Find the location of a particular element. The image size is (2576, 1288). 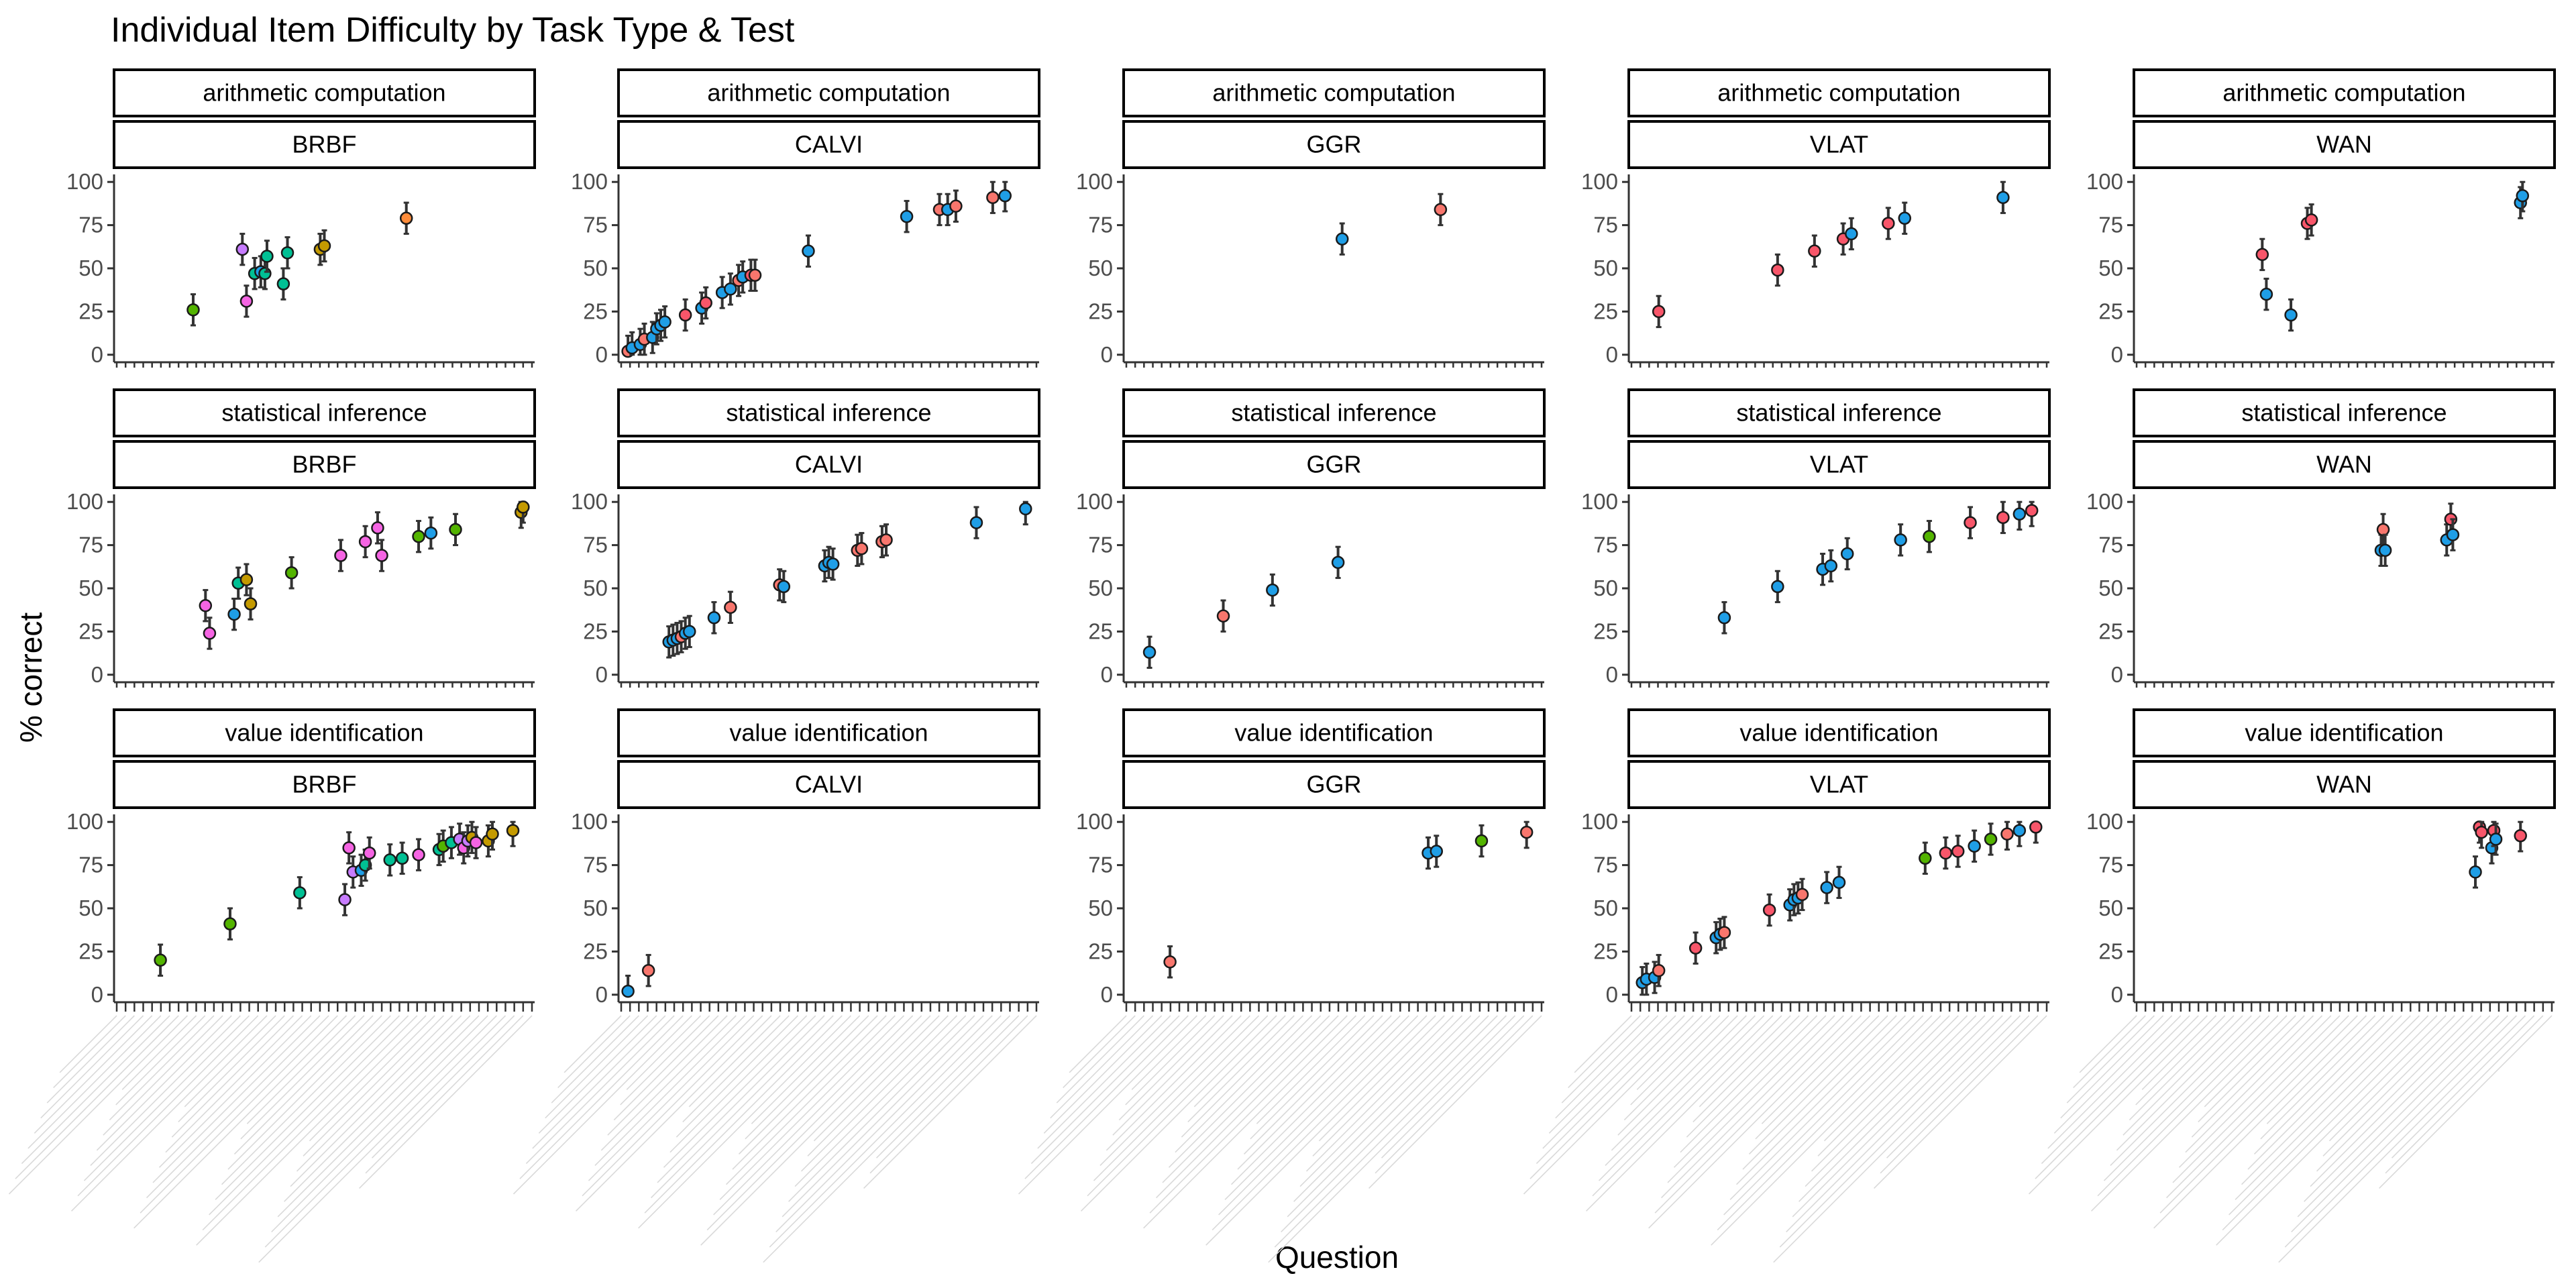

facet-col-label: GGR is located at coordinates (1333, 144).